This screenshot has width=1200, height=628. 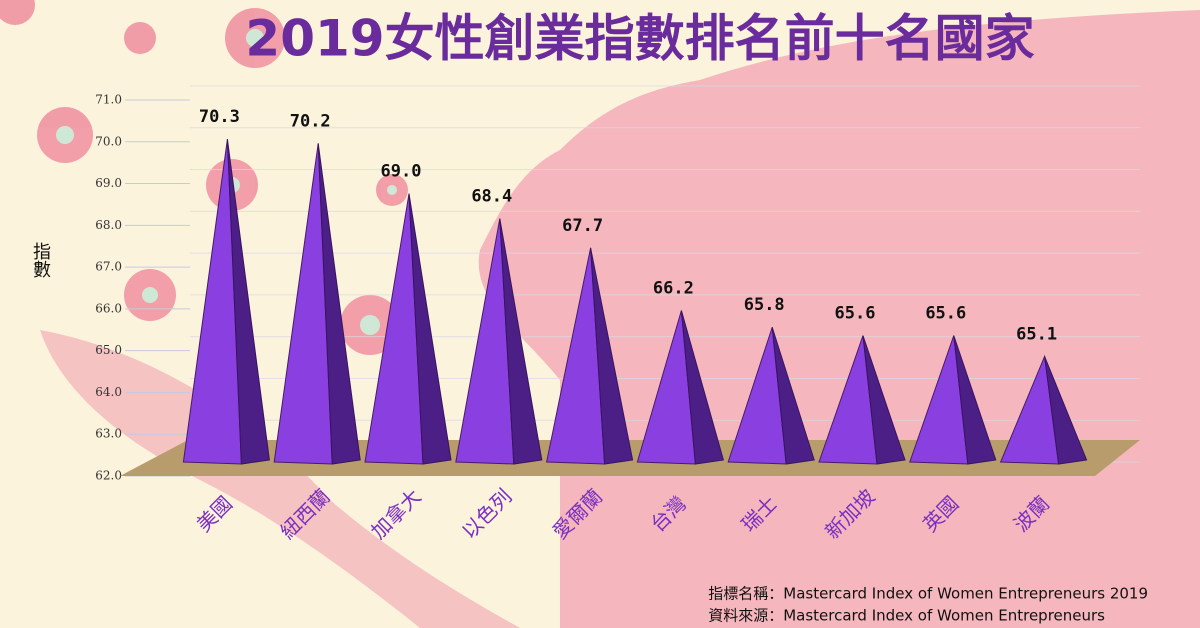 What do you see at coordinates (491, 197) in the screenshot?
I see `value-label: 68.4` at bounding box center [491, 197].